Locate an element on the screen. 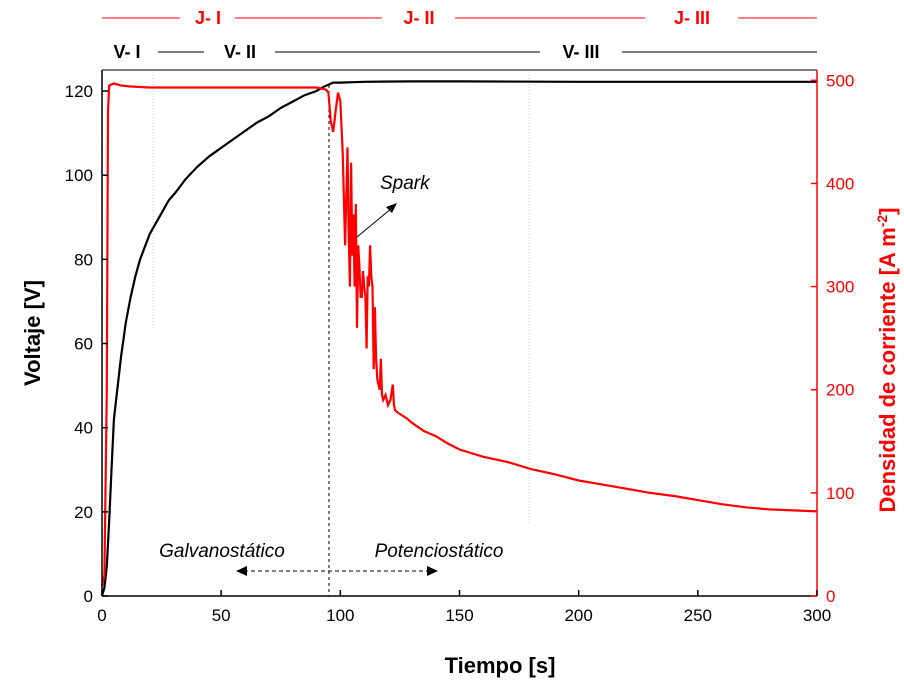 The image size is (904, 684). left-tick-label: 0 is located at coordinates (88, 596).